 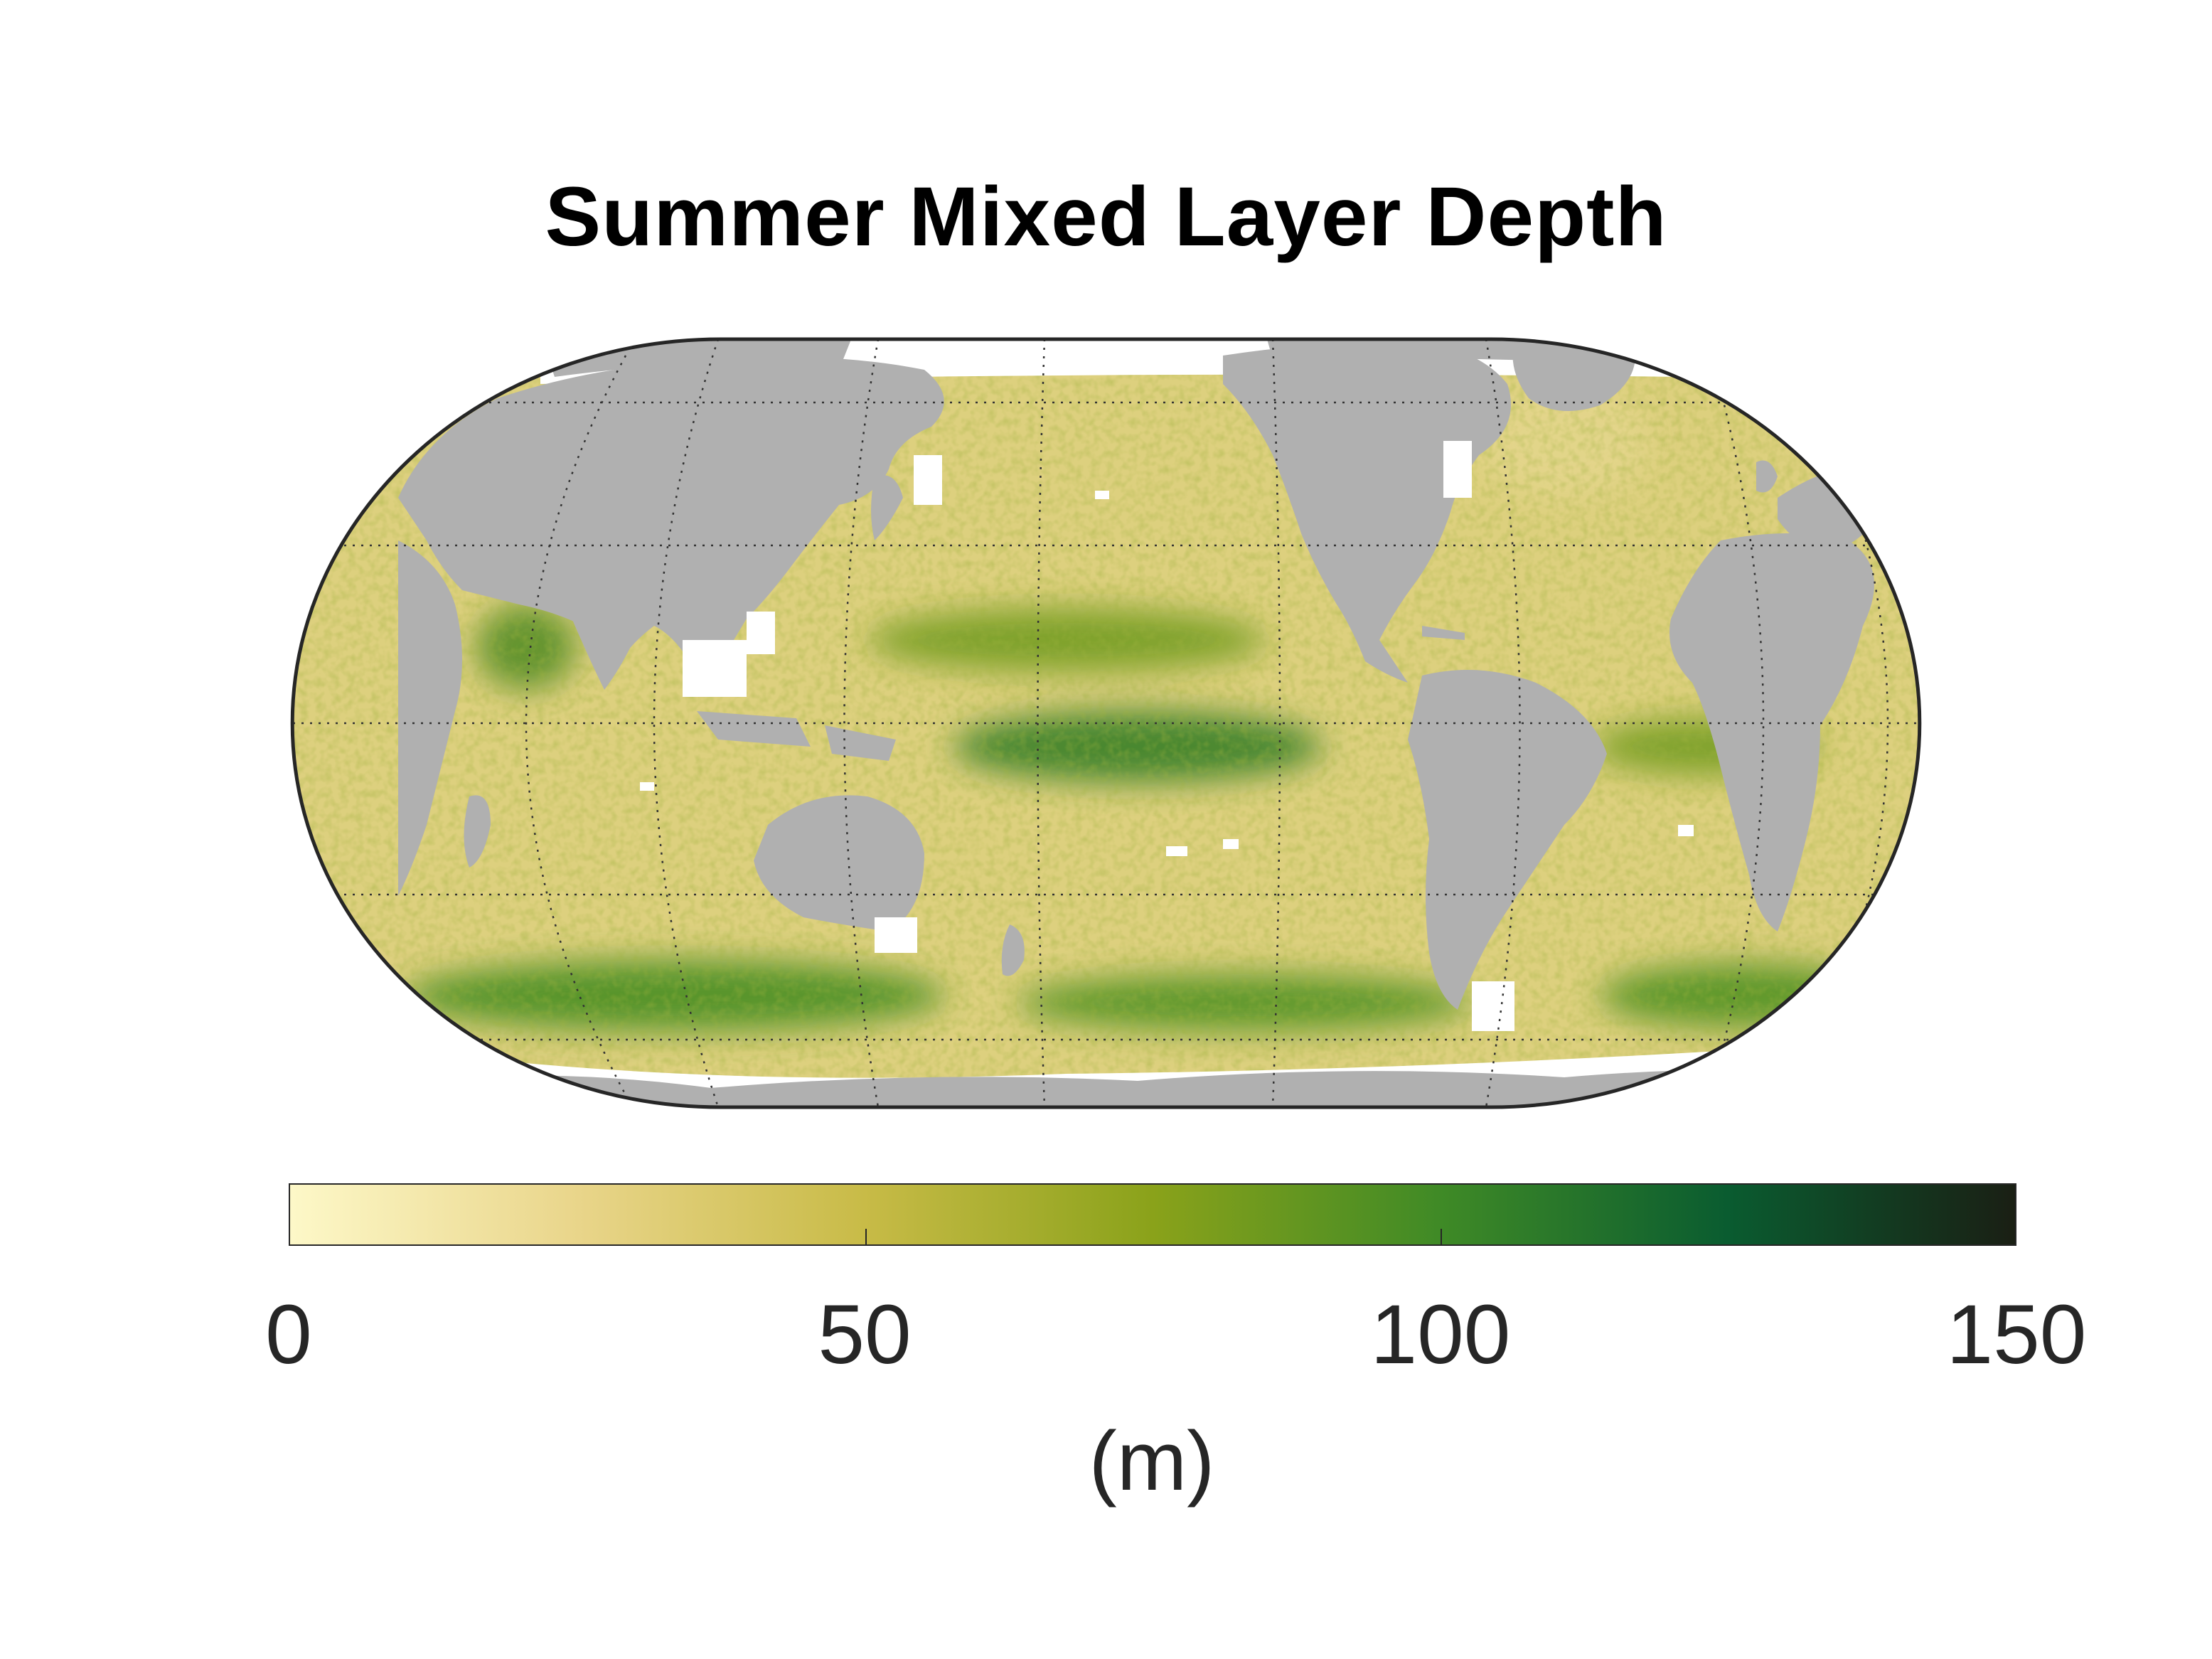 What do you see at coordinates (1440, 1335) in the screenshot?
I see `colorbar-label-100: 100` at bounding box center [1440, 1335].